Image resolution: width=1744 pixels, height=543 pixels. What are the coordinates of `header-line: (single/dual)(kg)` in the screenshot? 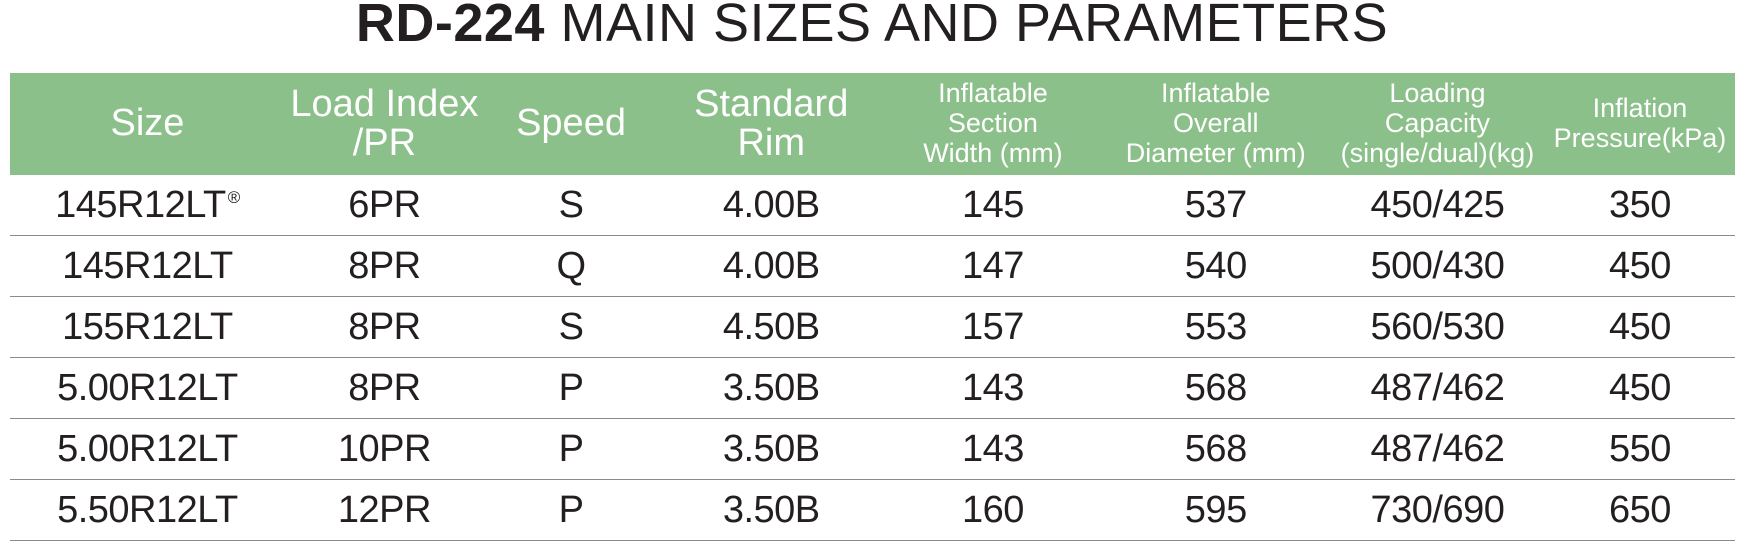 It's located at (1437, 152).